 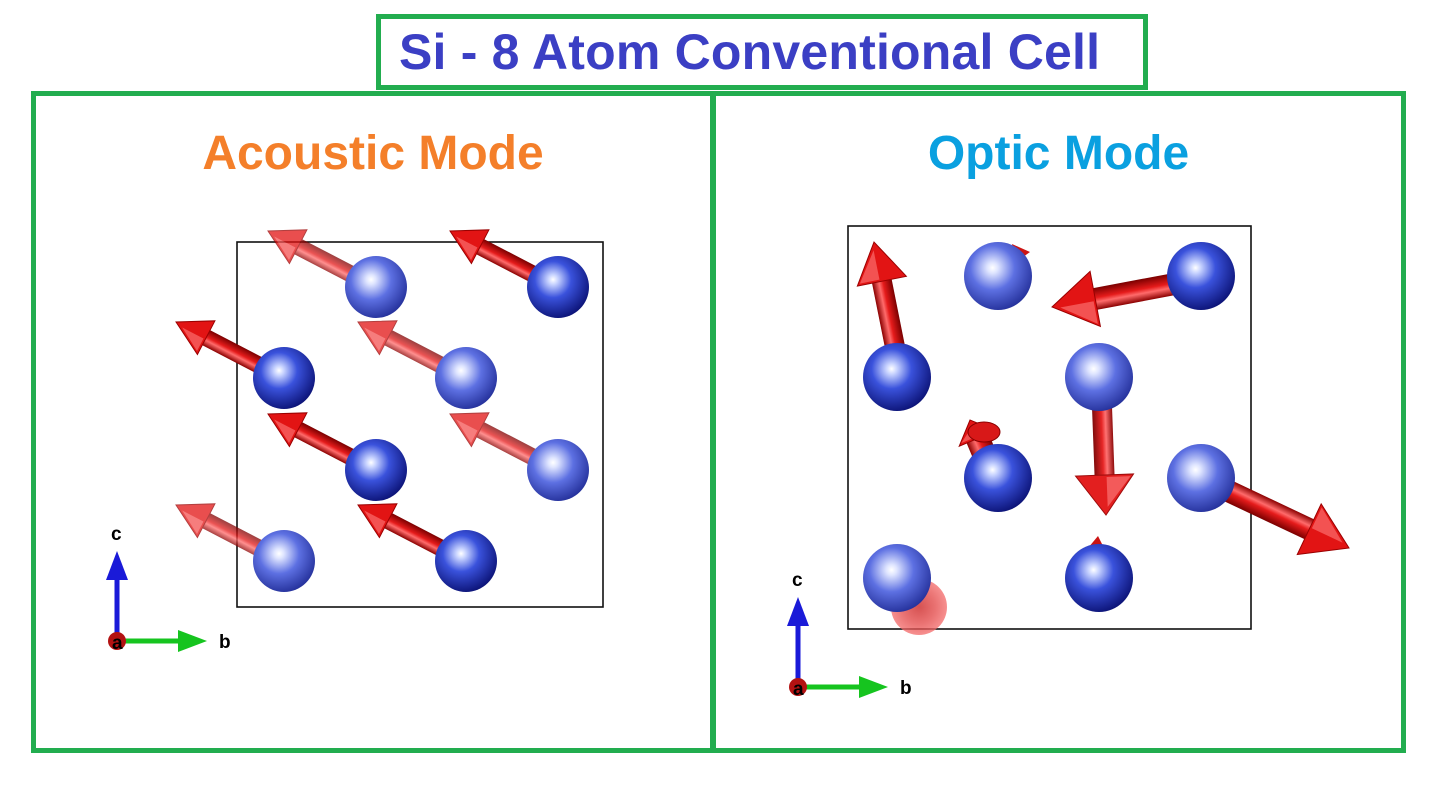 I want to click on page-title: Si - 8 Atom Conventional Cell, so click(x=750, y=52).